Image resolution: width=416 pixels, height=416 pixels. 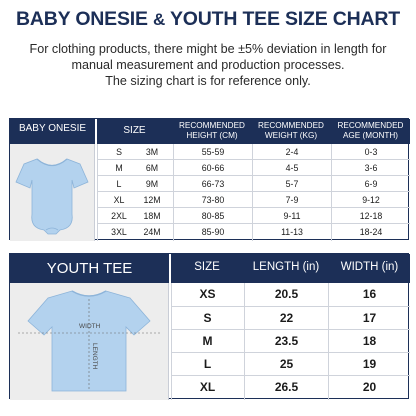 I want to click on length-label: LENGTH, so click(x=94, y=356).